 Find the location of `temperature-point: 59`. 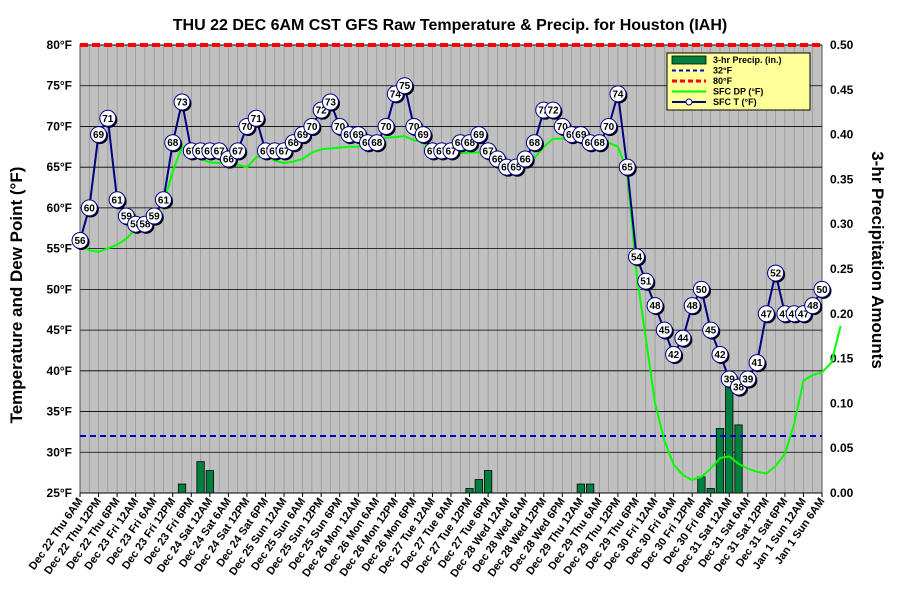

temperature-point: 59 is located at coordinates (154, 216).